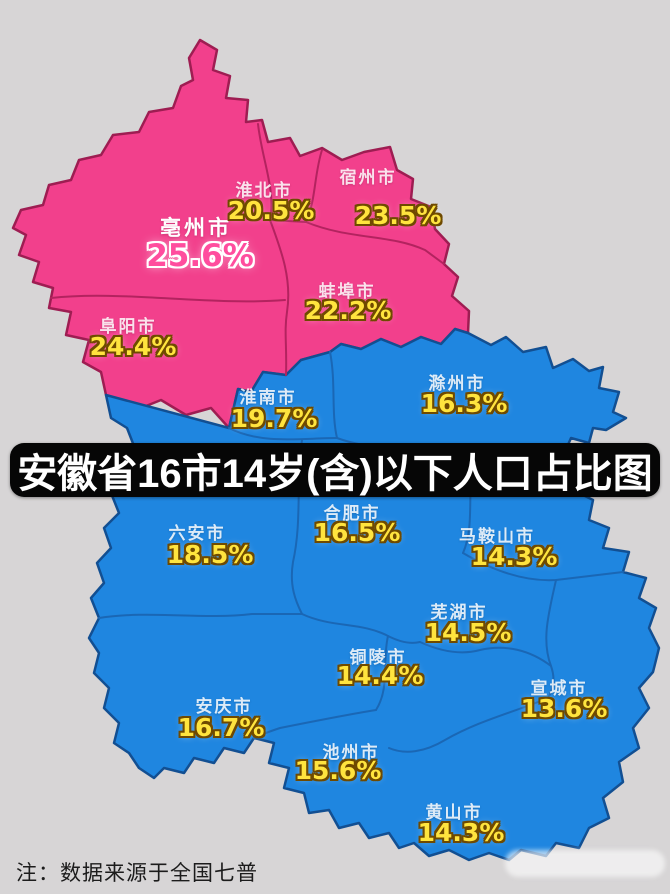  What do you see at coordinates (468, 632) in the screenshot?
I see `city-value-label: 14.5%` at bounding box center [468, 632].